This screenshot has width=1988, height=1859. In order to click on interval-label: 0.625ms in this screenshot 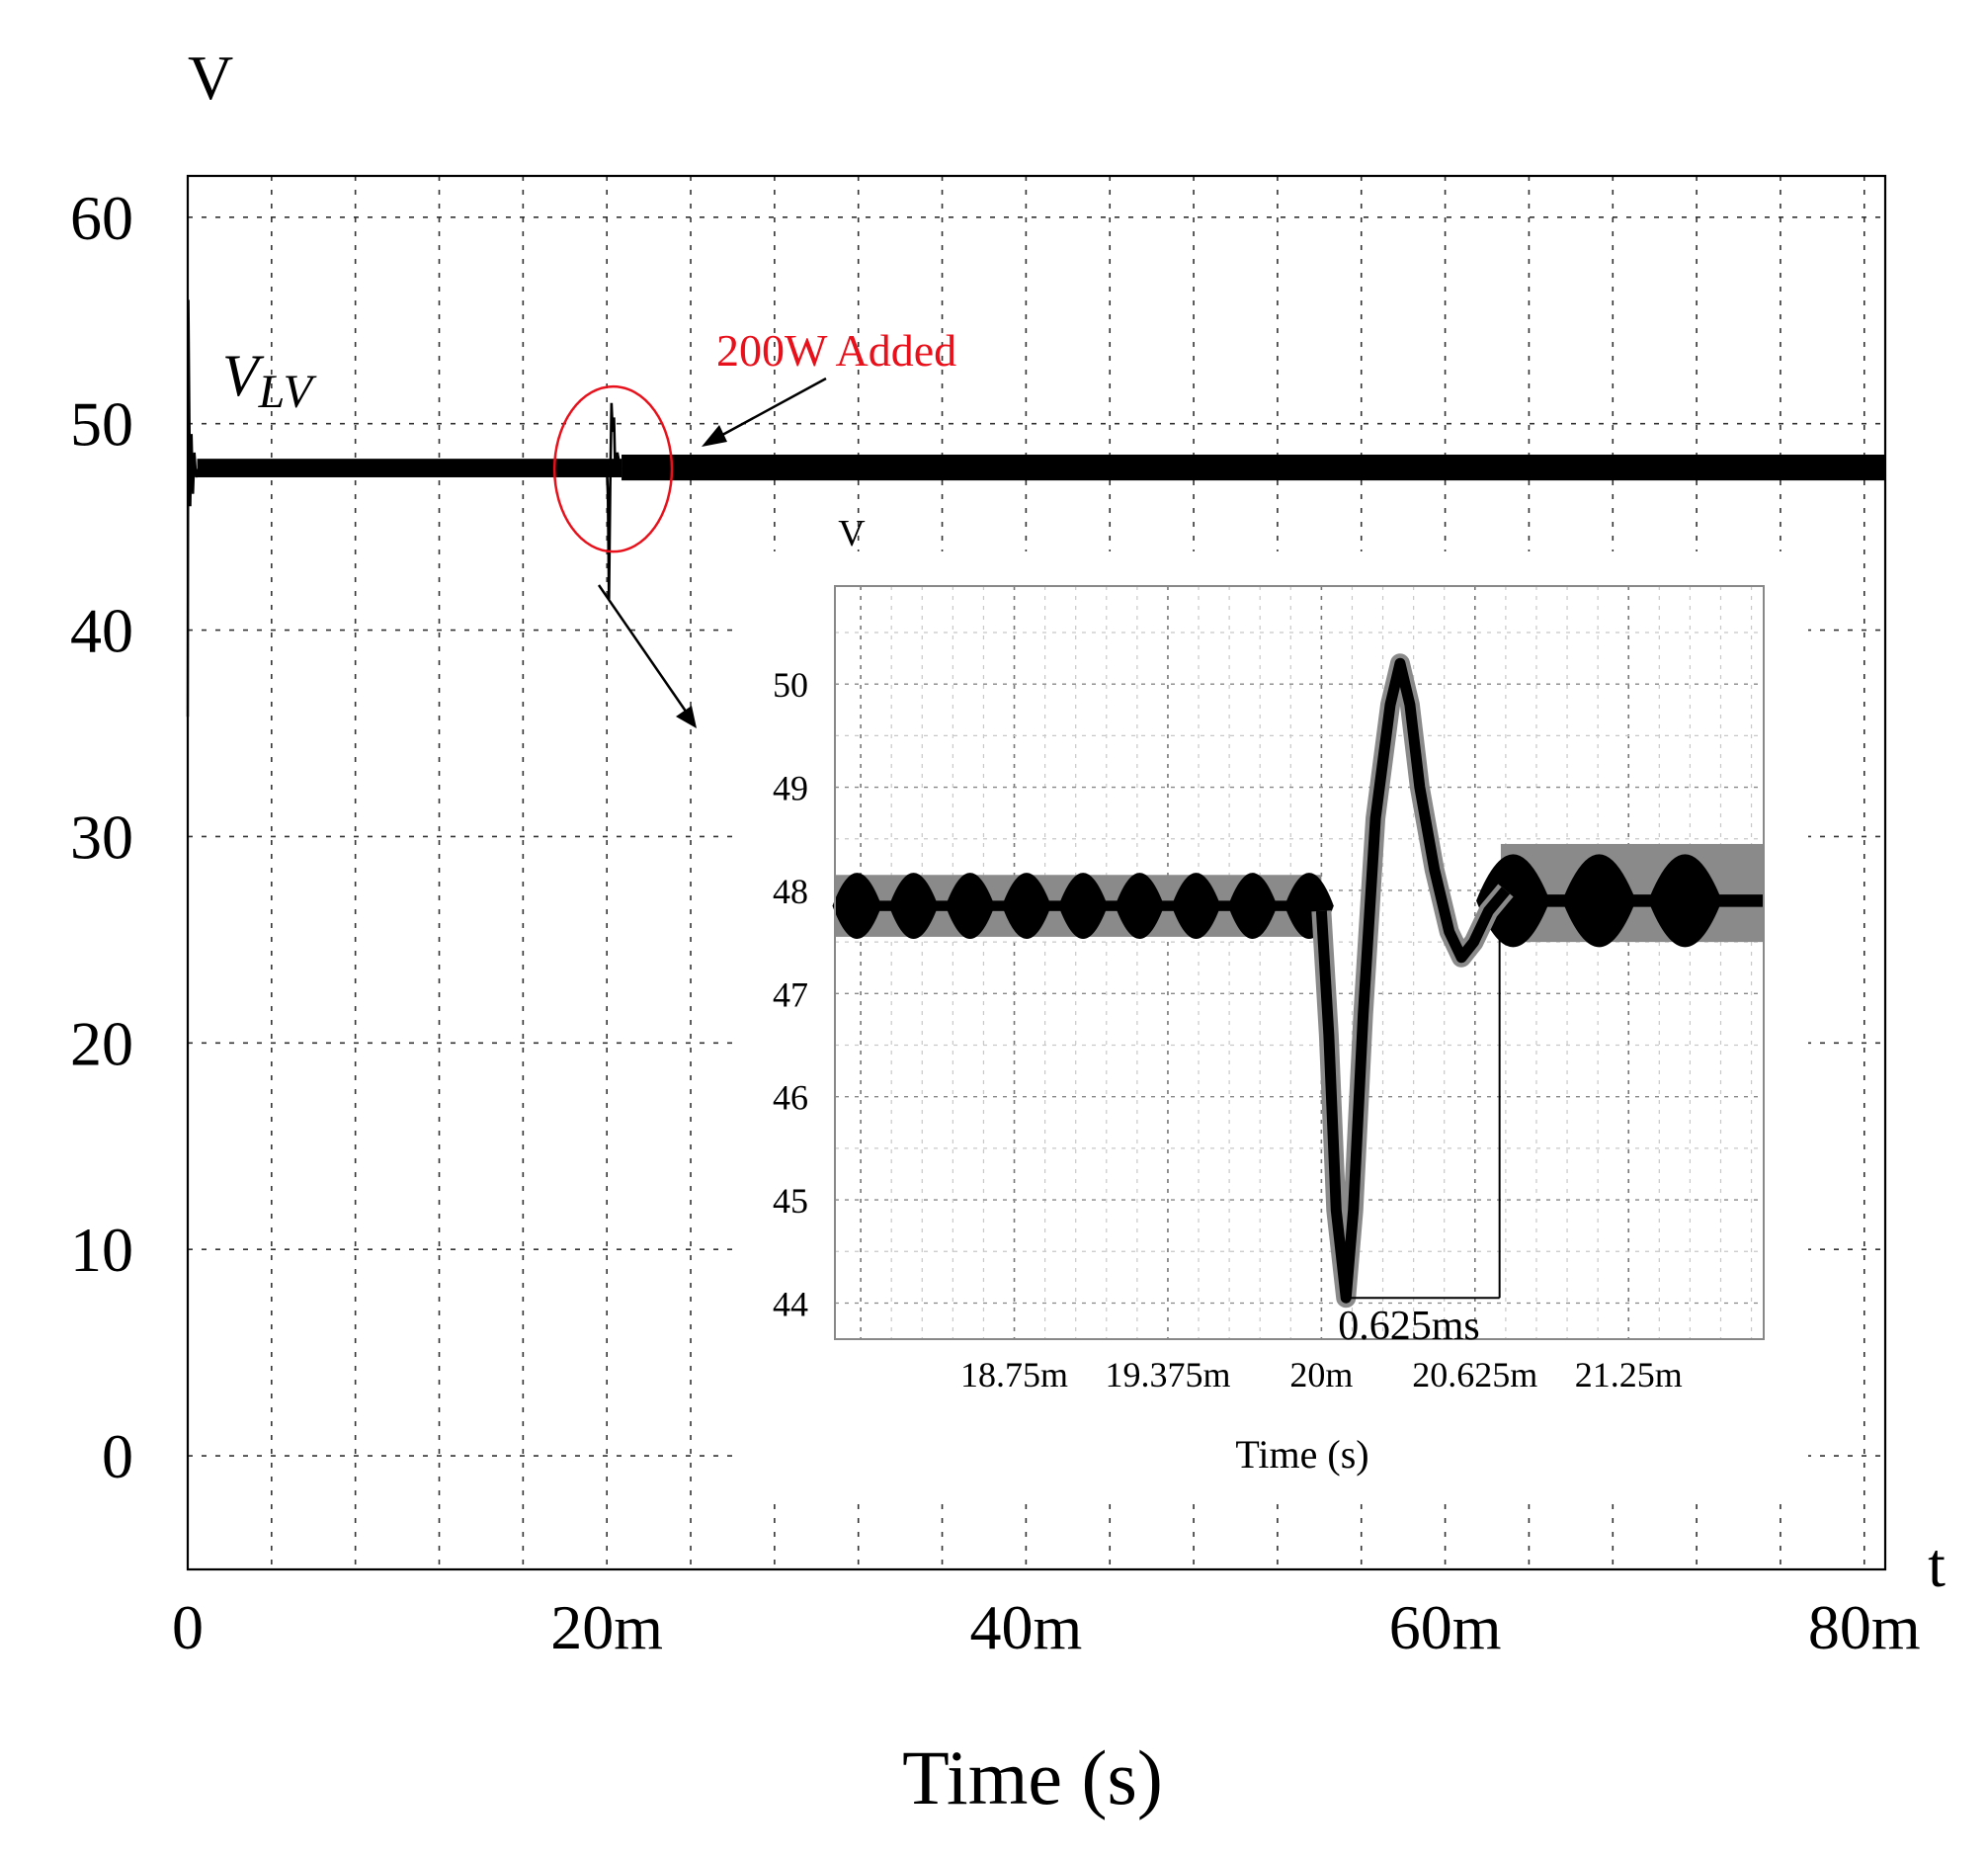, I will do `click(1409, 1326)`.